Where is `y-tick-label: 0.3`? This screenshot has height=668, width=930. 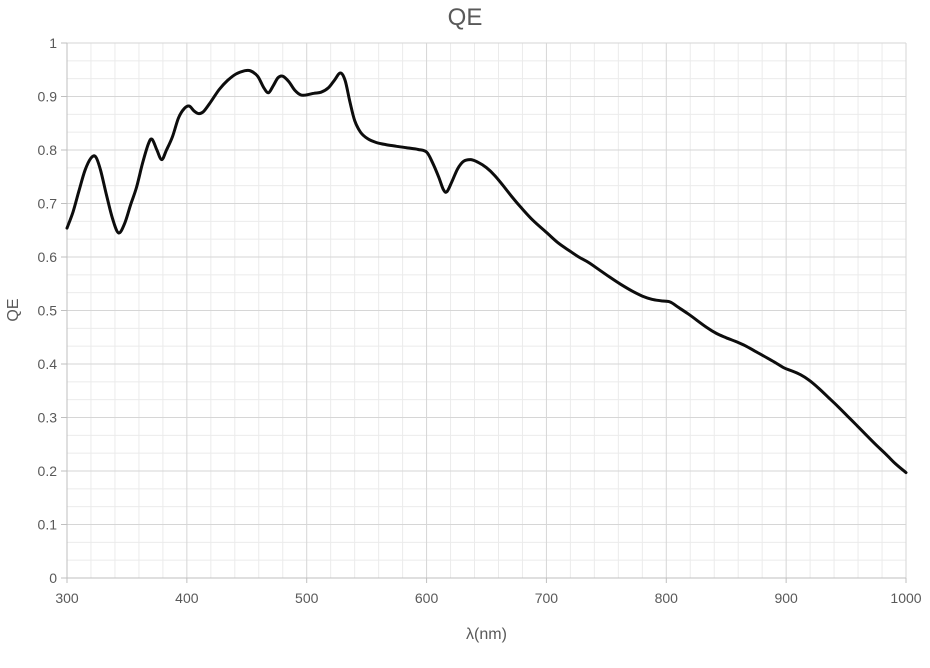 y-tick-label: 0.3 is located at coordinates (48, 418).